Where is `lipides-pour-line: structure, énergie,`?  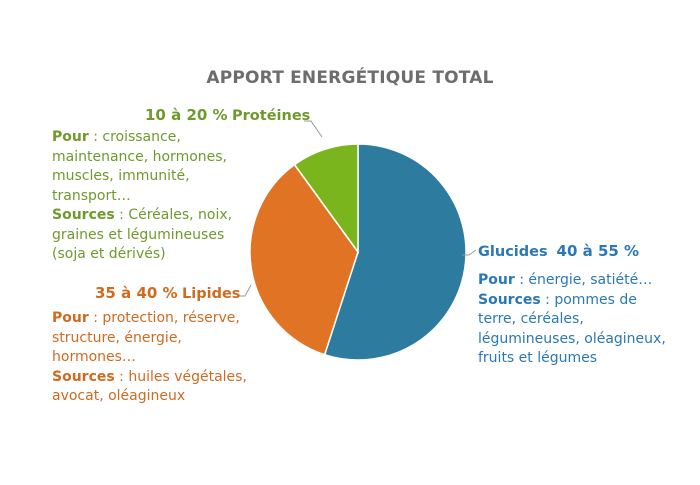
lipides-pour-line: structure, énergie, is located at coordinates (117, 337).